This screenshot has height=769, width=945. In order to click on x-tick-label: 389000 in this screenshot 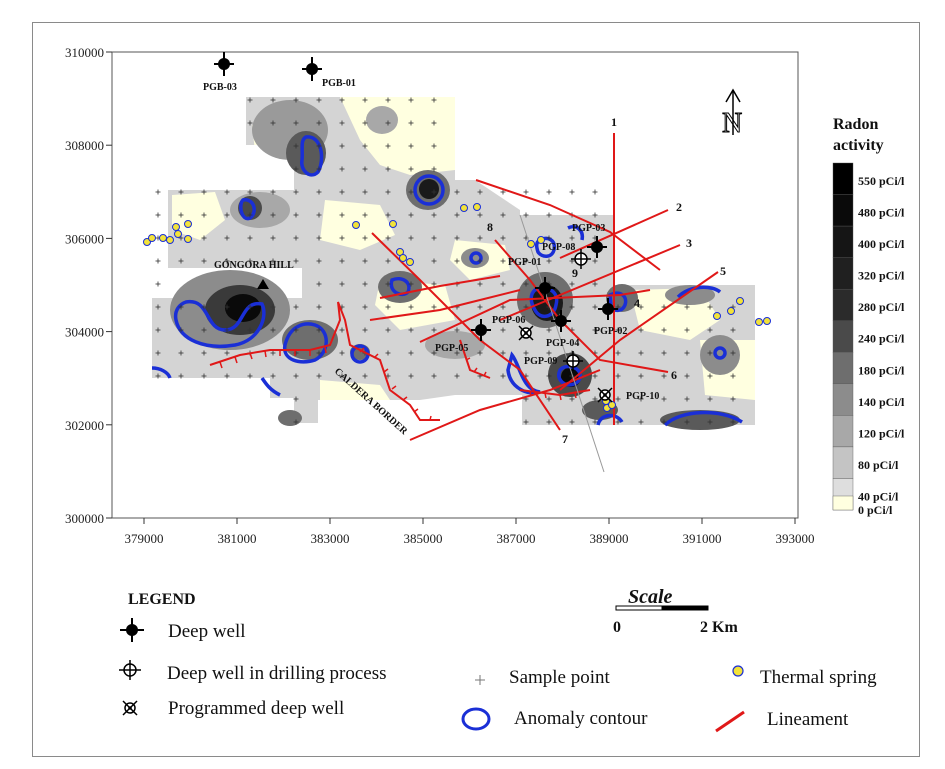, I will do `click(609, 538)`.